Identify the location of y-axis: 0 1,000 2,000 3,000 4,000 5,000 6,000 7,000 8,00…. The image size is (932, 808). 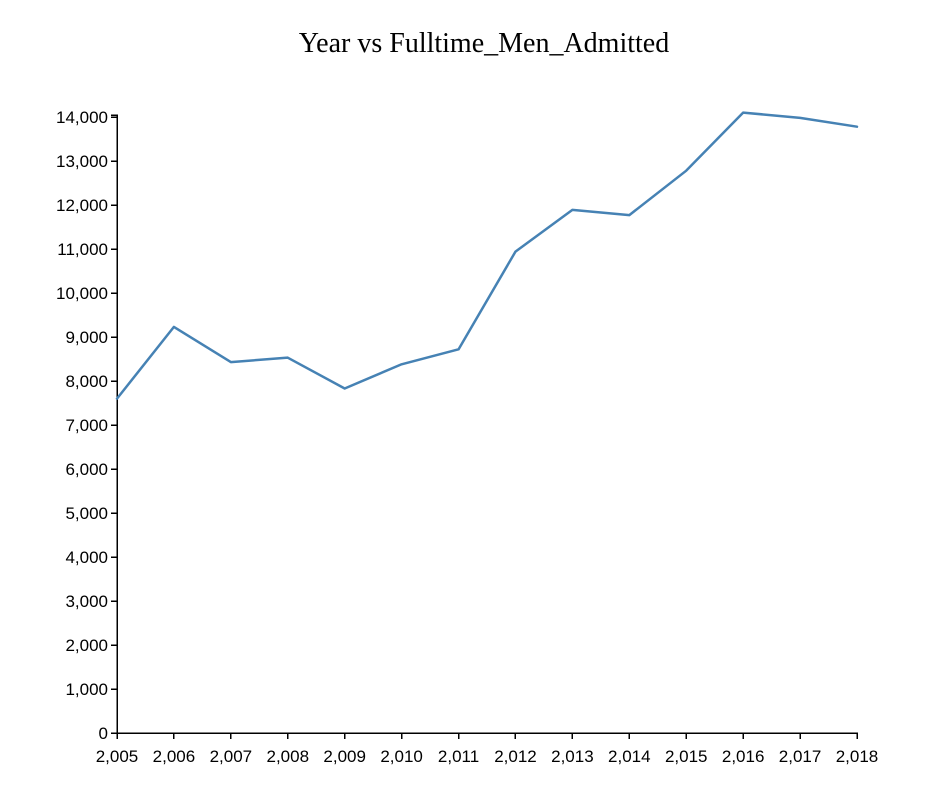
(87, 425).